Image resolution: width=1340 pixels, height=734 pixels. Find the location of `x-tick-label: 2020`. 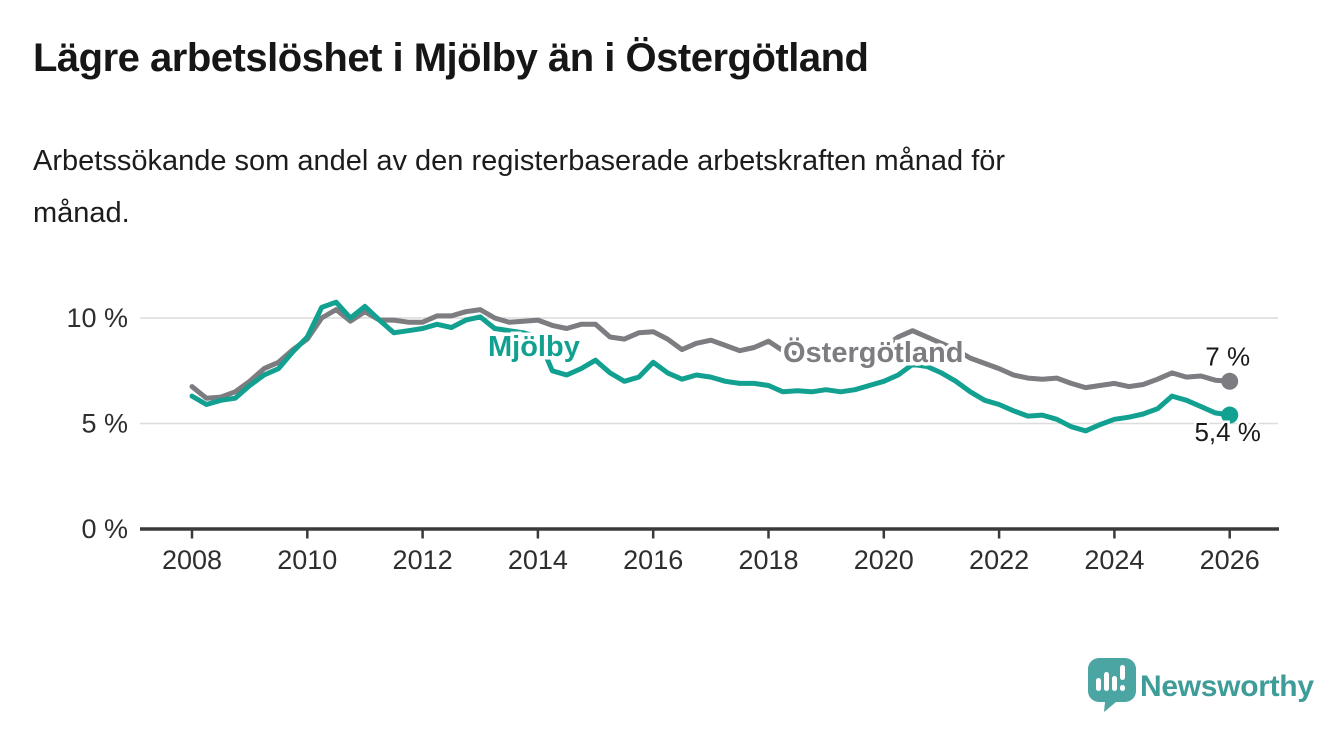

x-tick-label: 2020 is located at coordinates (884, 560).